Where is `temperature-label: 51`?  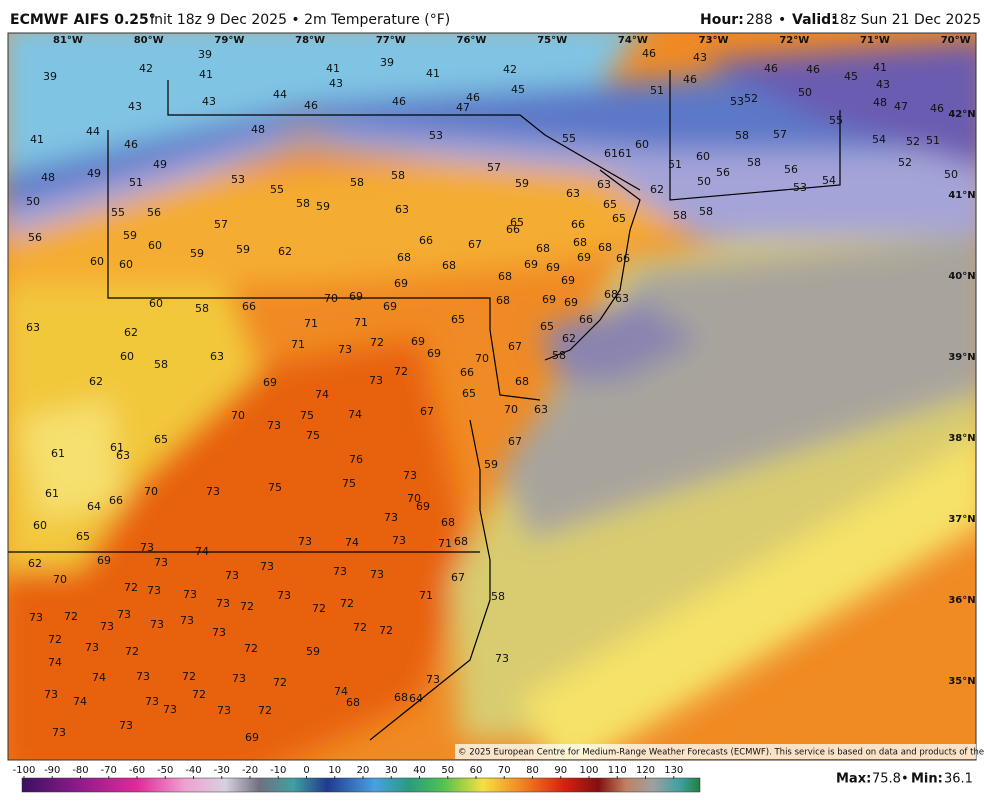
temperature-label: 51 is located at coordinates (675, 164).